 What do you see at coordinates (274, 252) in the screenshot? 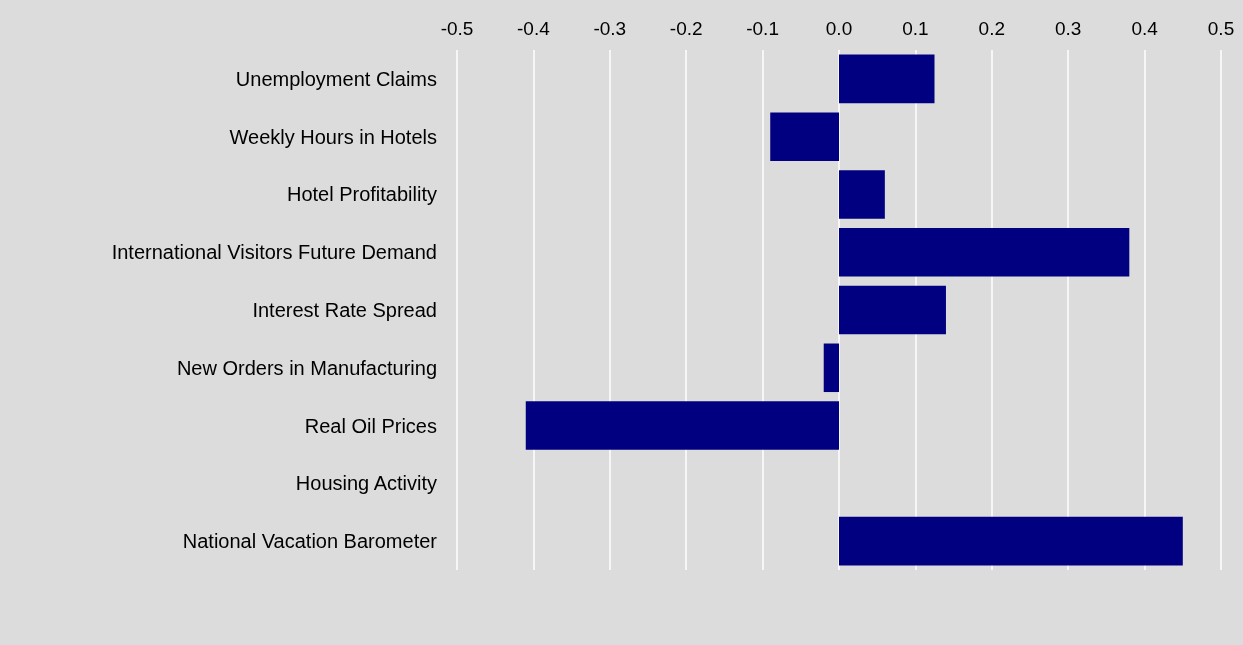
I see `y-tick-label: International Visitors Future Demand` at bounding box center [274, 252].